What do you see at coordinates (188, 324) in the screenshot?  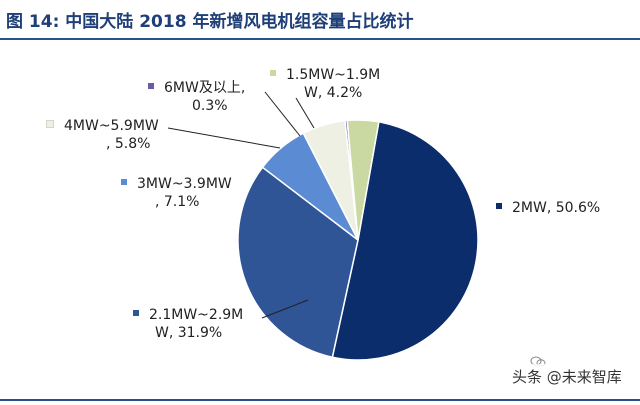 I see `label-2-1mw: 2.1MW~2.9M W, 31.9%` at bounding box center [188, 324].